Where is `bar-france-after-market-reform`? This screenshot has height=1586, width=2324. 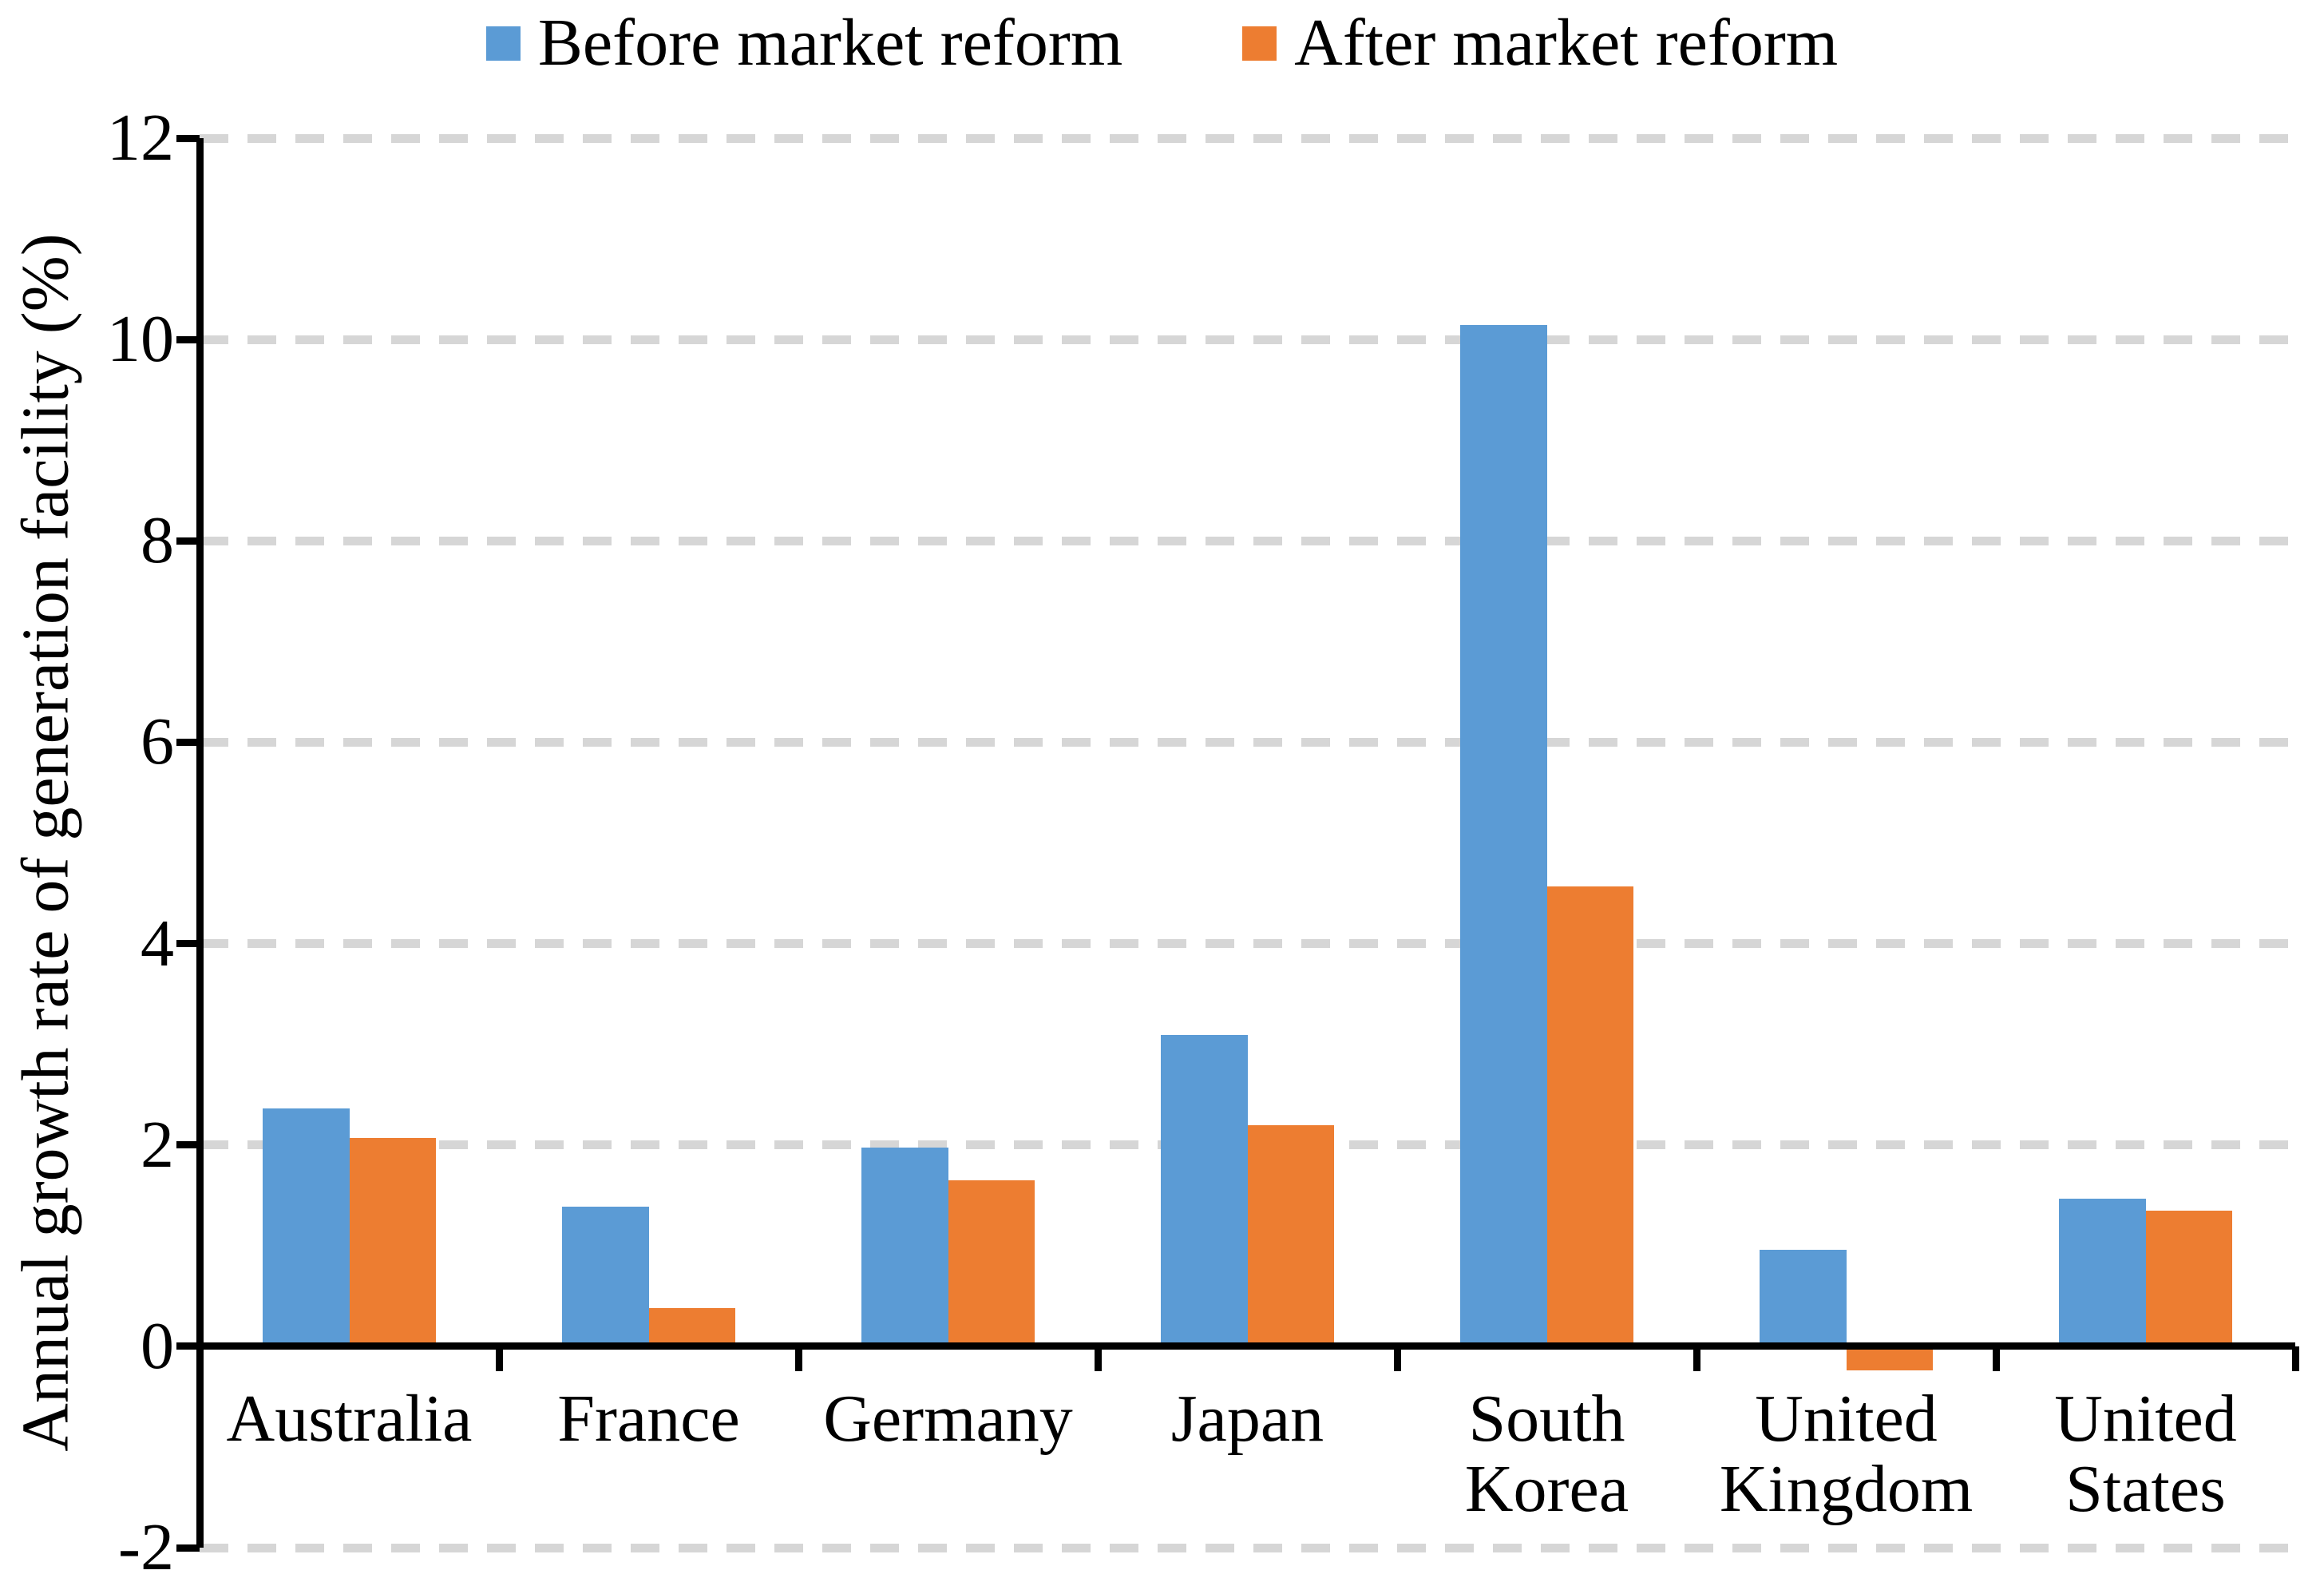 bar-france-after-market-reform is located at coordinates (691, 1327).